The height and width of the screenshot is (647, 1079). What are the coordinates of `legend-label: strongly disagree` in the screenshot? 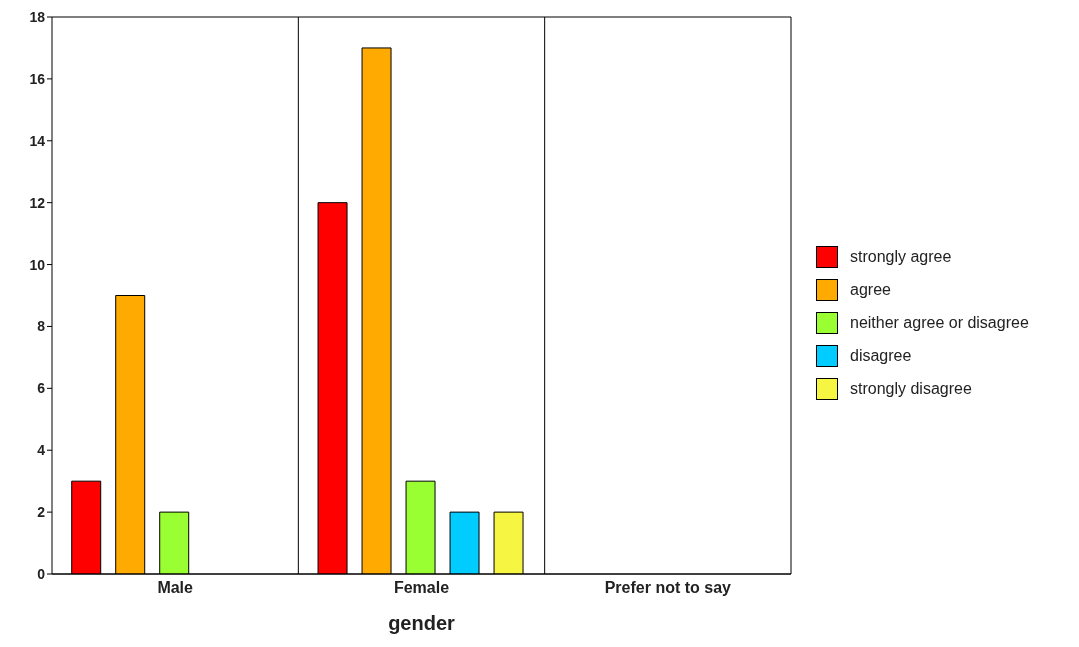 It's located at (911, 389).